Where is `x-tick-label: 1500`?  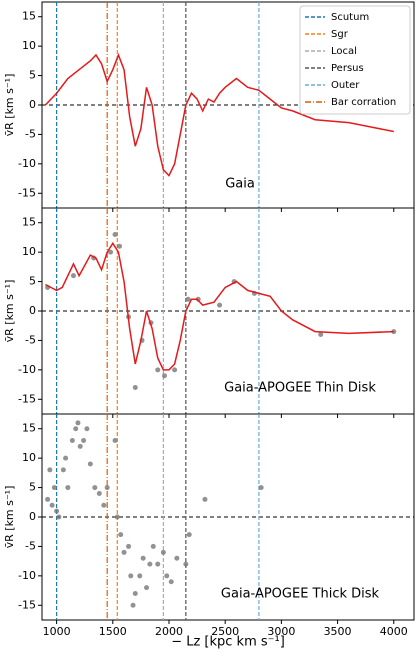 x-tick-label: 1500 is located at coordinates (113, 631).